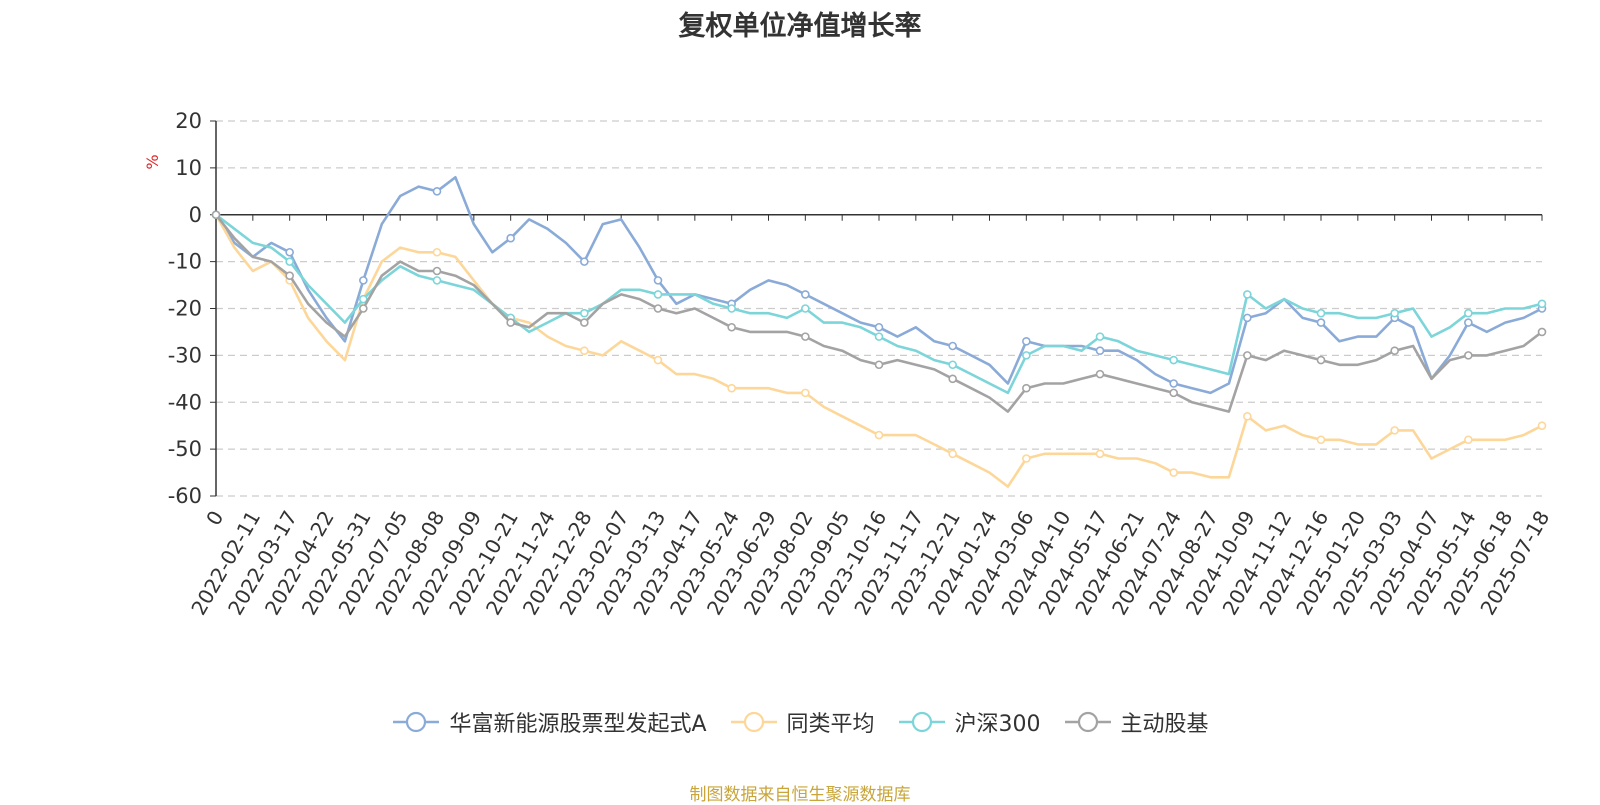  I want to click on y-tick-label: -60, so click(185, 496).